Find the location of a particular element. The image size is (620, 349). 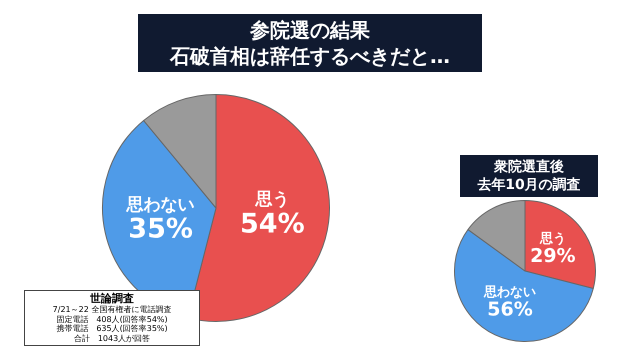

chart-title: 衆院選直後 is located at coordinates (529, 167).